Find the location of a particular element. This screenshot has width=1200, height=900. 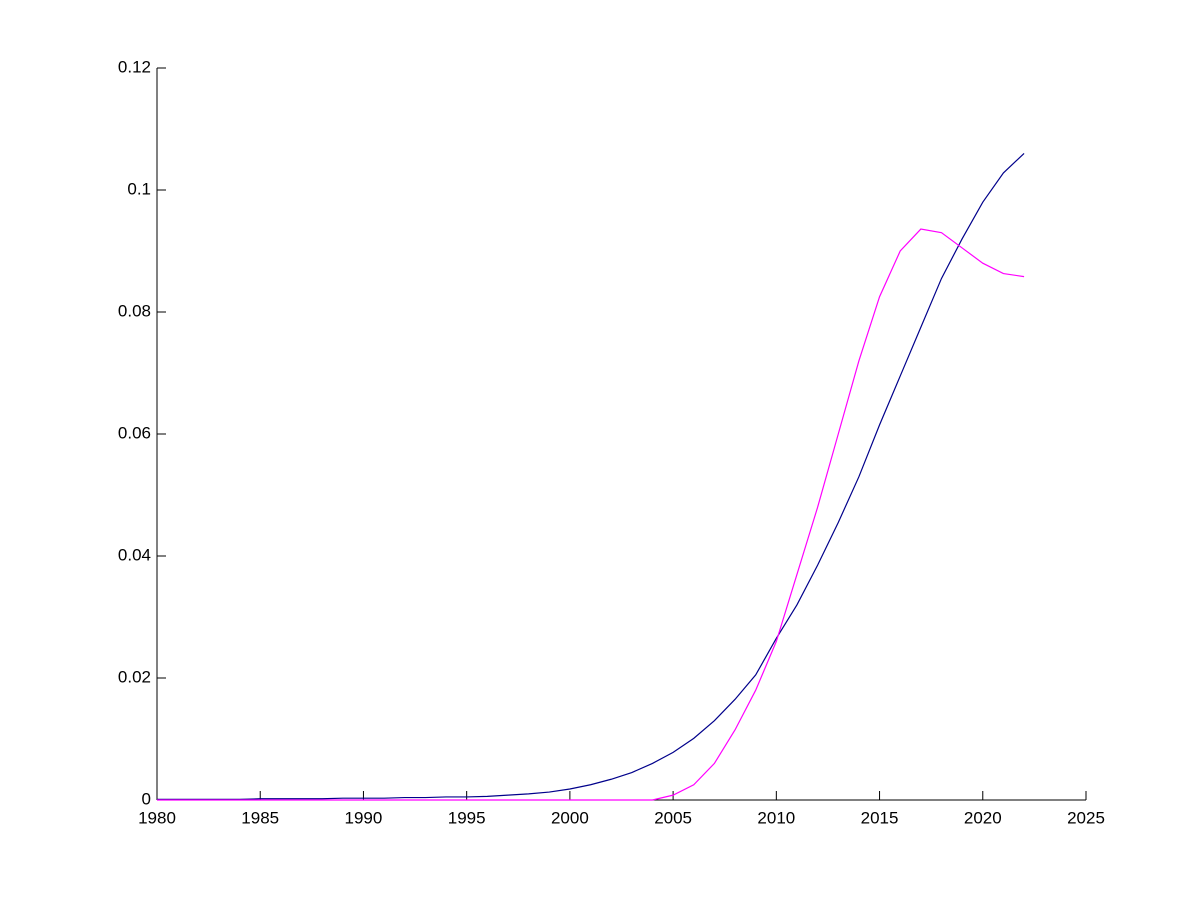

y-tick-label: 0.06 is located at coordinates (134, 432).